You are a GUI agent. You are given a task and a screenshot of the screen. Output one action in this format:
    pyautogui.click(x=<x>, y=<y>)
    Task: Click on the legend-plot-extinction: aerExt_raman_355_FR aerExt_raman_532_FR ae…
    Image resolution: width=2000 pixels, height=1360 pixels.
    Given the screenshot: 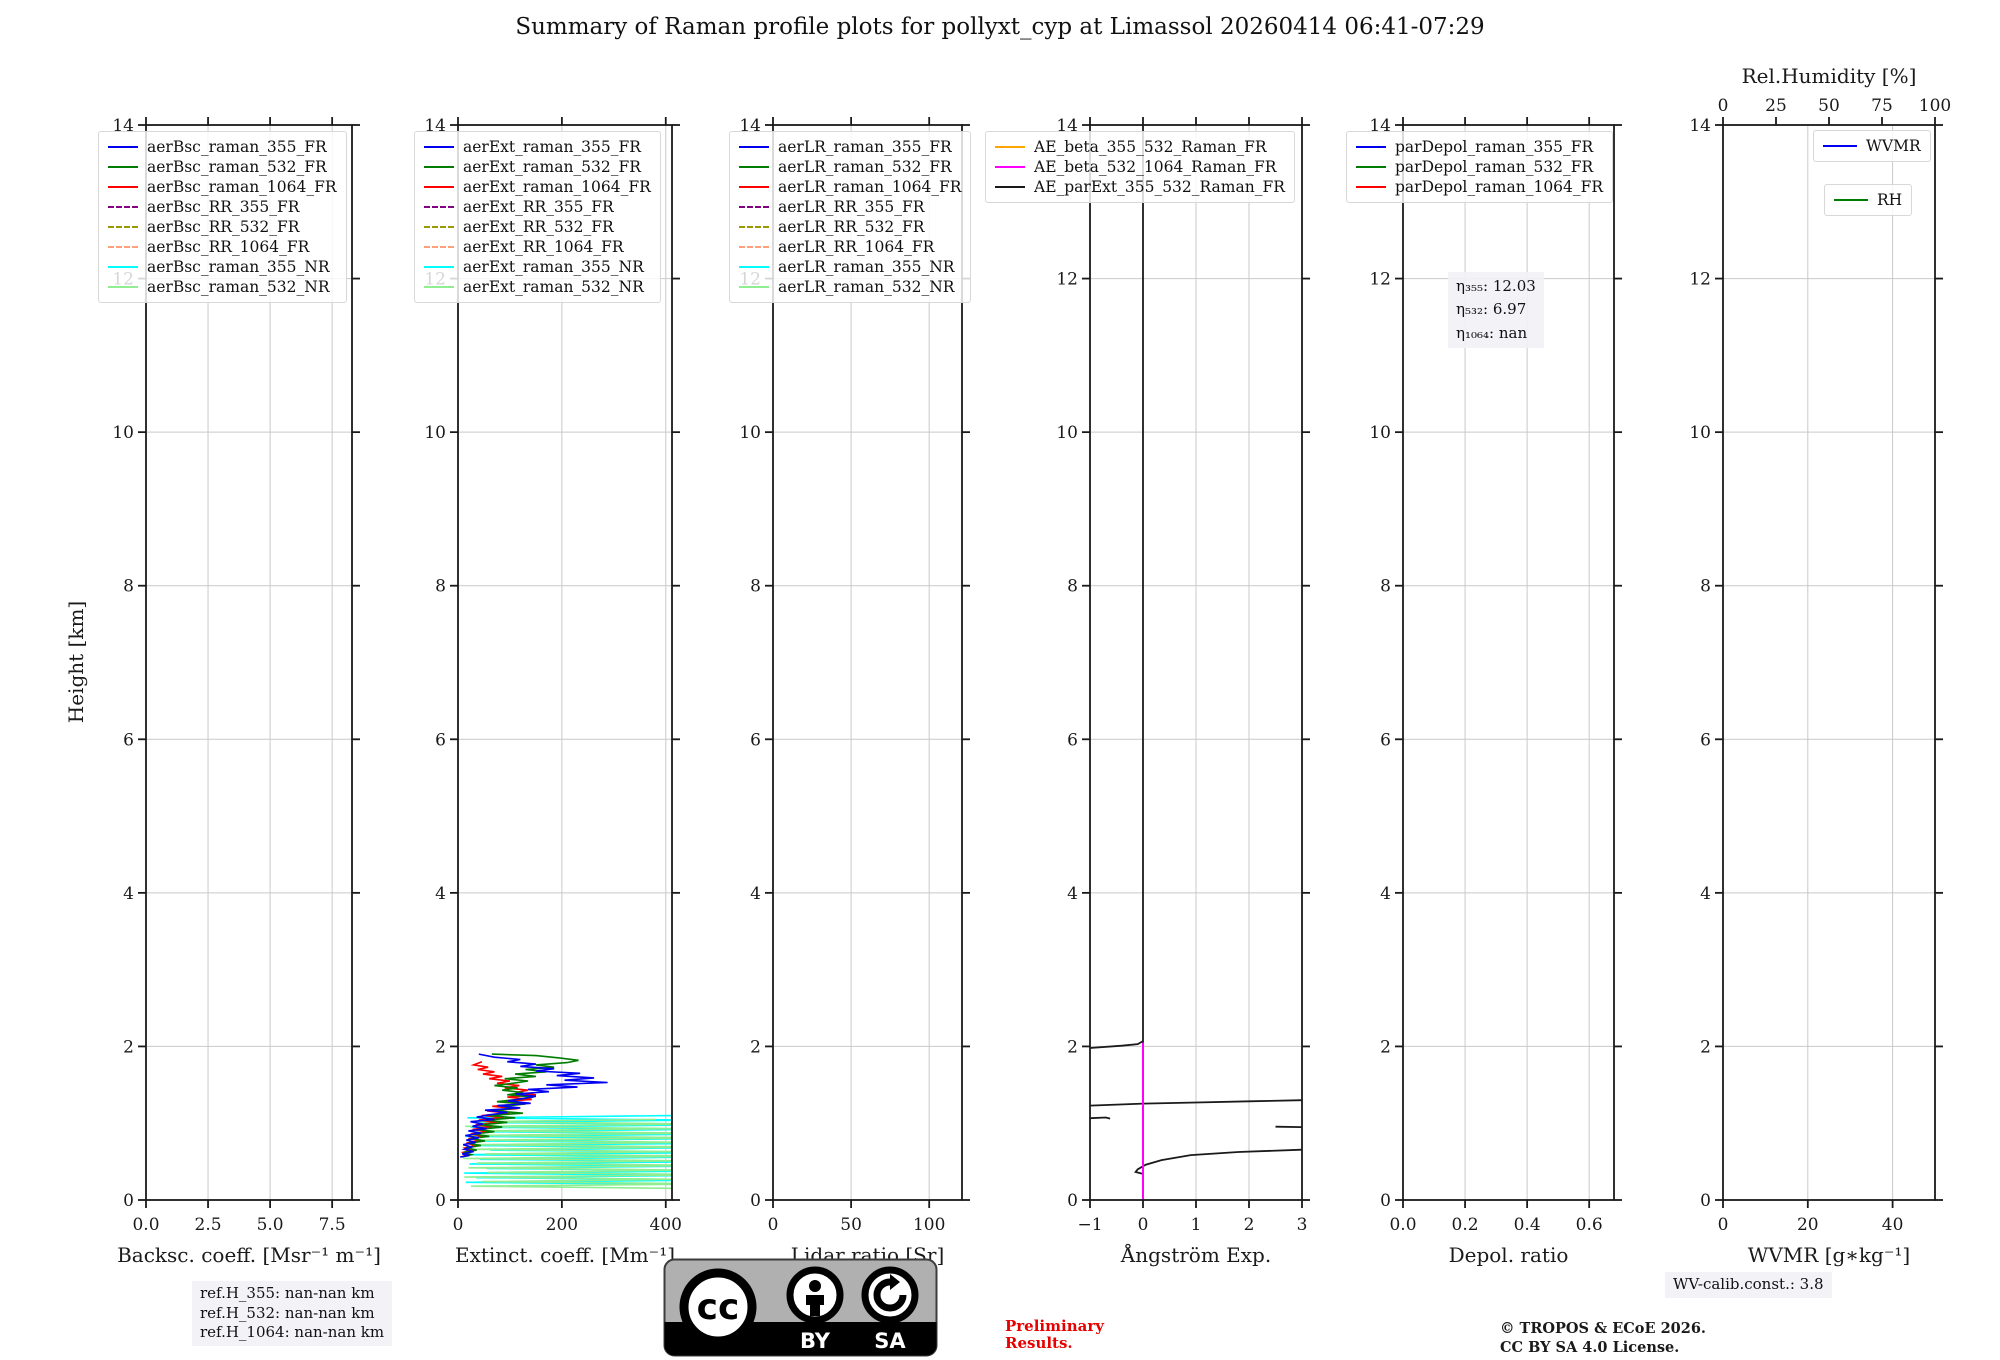 What is the action you would take?
    pyautogui.click(x=537, y=217)
    